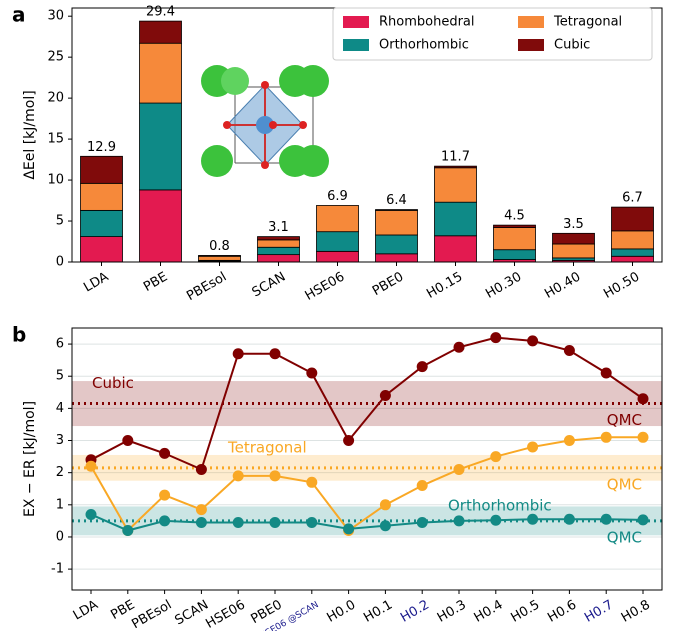 The image size is (673, 631). What do you see at coordinates (525, 612) in the screenshot?
I see `x-tick-label: H0.5` at bounding box center [525, 612].